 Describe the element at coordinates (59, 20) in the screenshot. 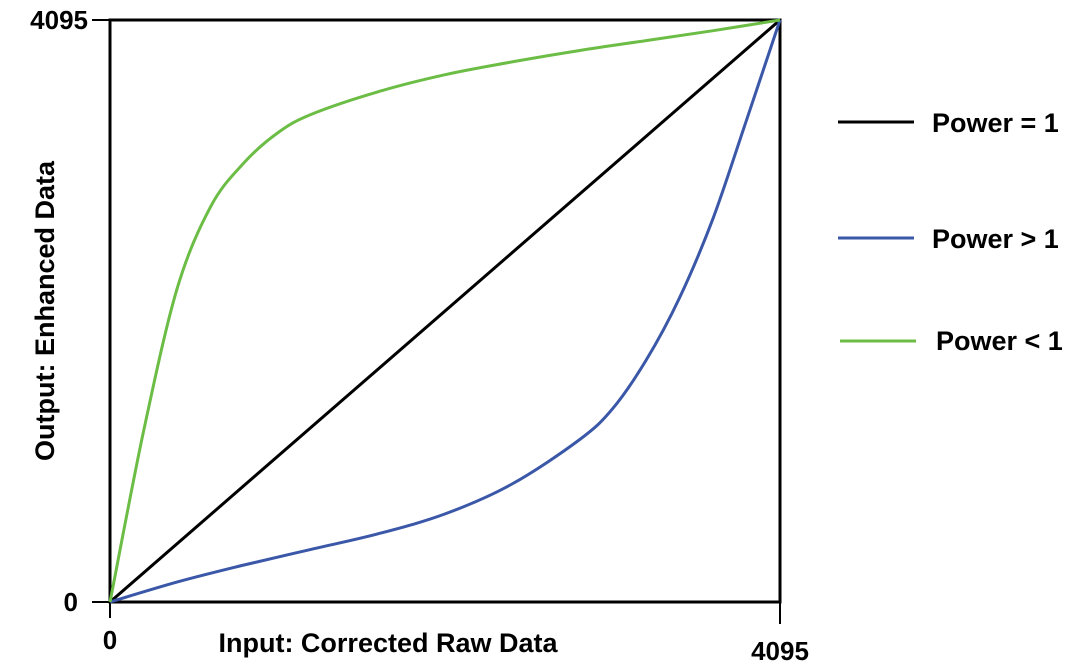

I see `y-tick-label-max: 4095` at that location.